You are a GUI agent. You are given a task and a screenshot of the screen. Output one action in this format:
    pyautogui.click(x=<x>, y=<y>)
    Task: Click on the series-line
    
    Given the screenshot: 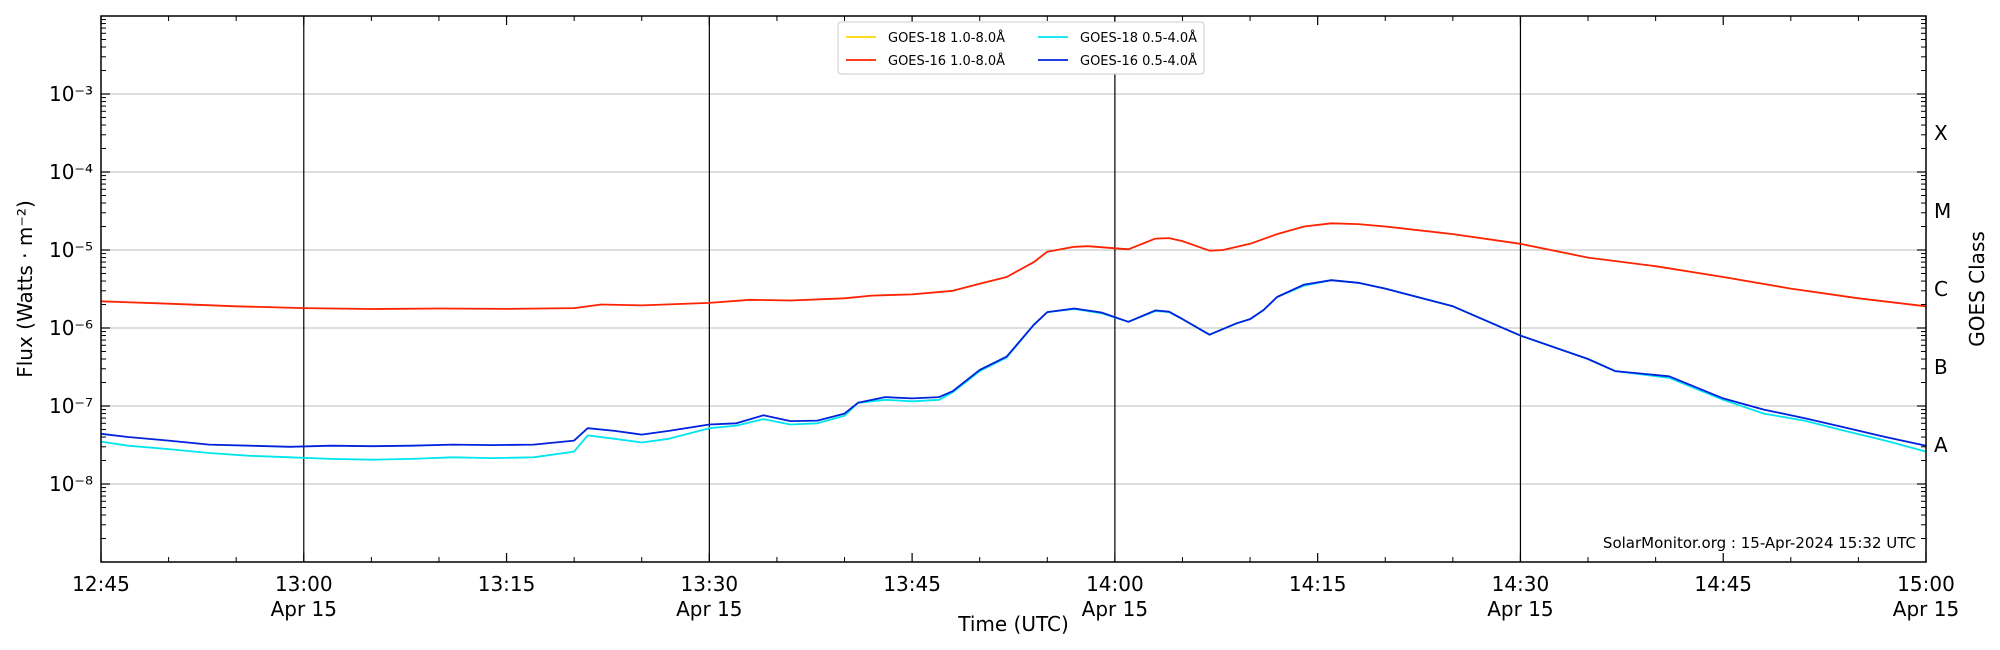 What is the action you would take?
    pyautogui.click(x=1013, y=266)
    